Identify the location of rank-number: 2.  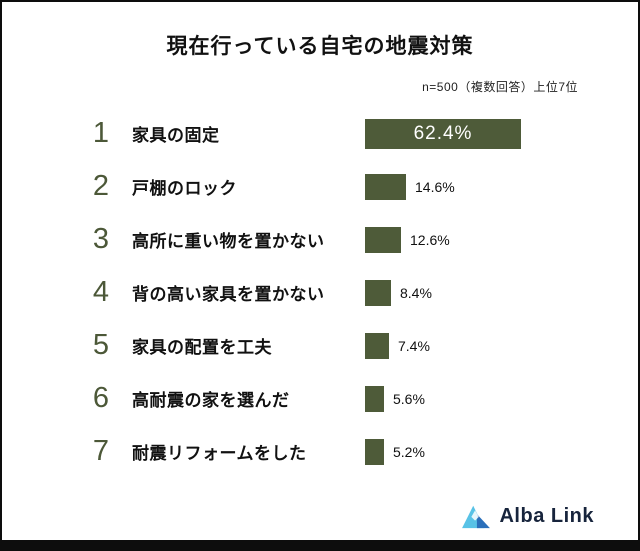
(101, 186).